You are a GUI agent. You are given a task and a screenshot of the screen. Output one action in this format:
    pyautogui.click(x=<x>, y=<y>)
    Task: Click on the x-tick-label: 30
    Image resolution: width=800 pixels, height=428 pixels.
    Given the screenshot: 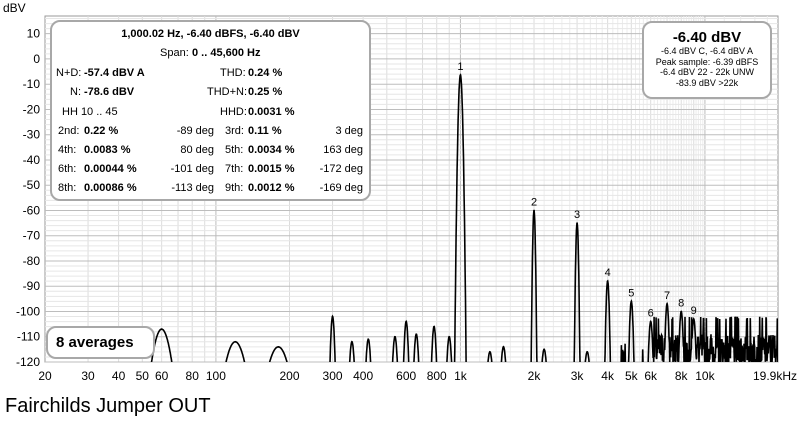 What is the action you would take?
    pyautogui.click(x=88, y=376)
    